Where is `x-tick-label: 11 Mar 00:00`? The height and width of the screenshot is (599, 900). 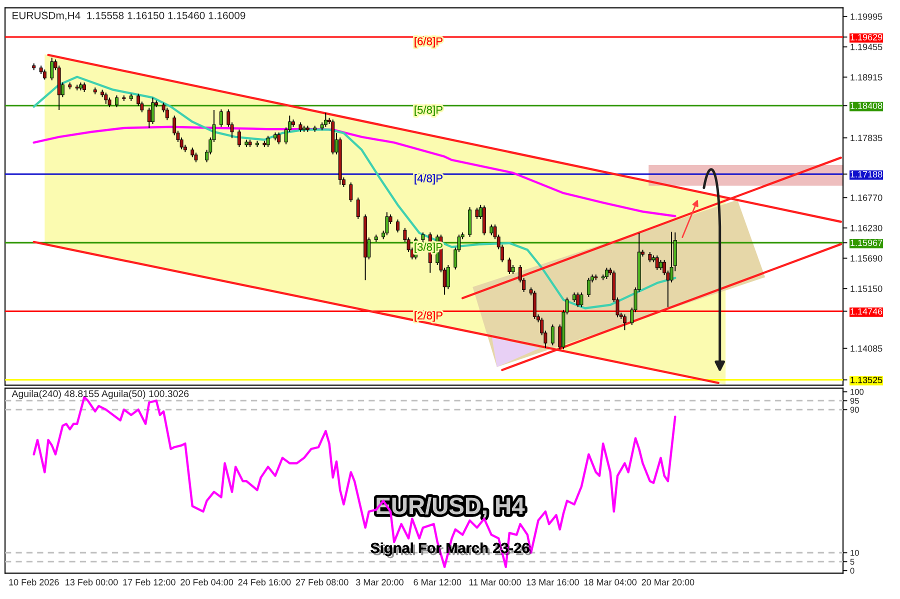
x-tick-label: 11 Mar 00:00 is located at coordinates (495, 582).